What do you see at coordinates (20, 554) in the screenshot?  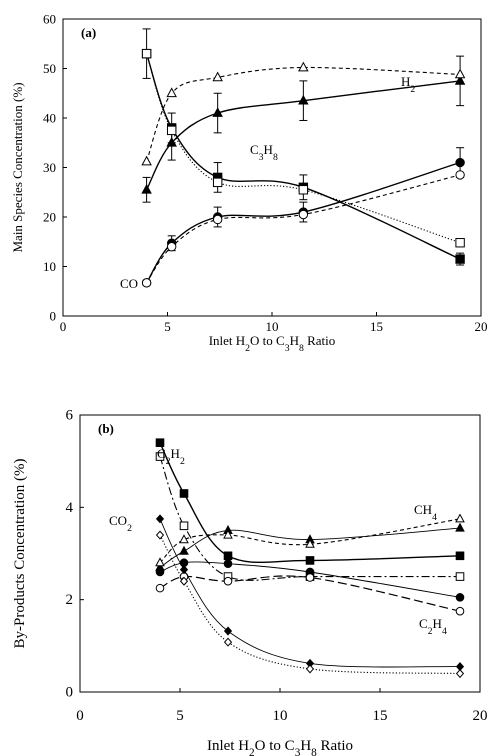 I see `y-axis-label: By-Products Concentration (%)` at bounding box center [20, 554].